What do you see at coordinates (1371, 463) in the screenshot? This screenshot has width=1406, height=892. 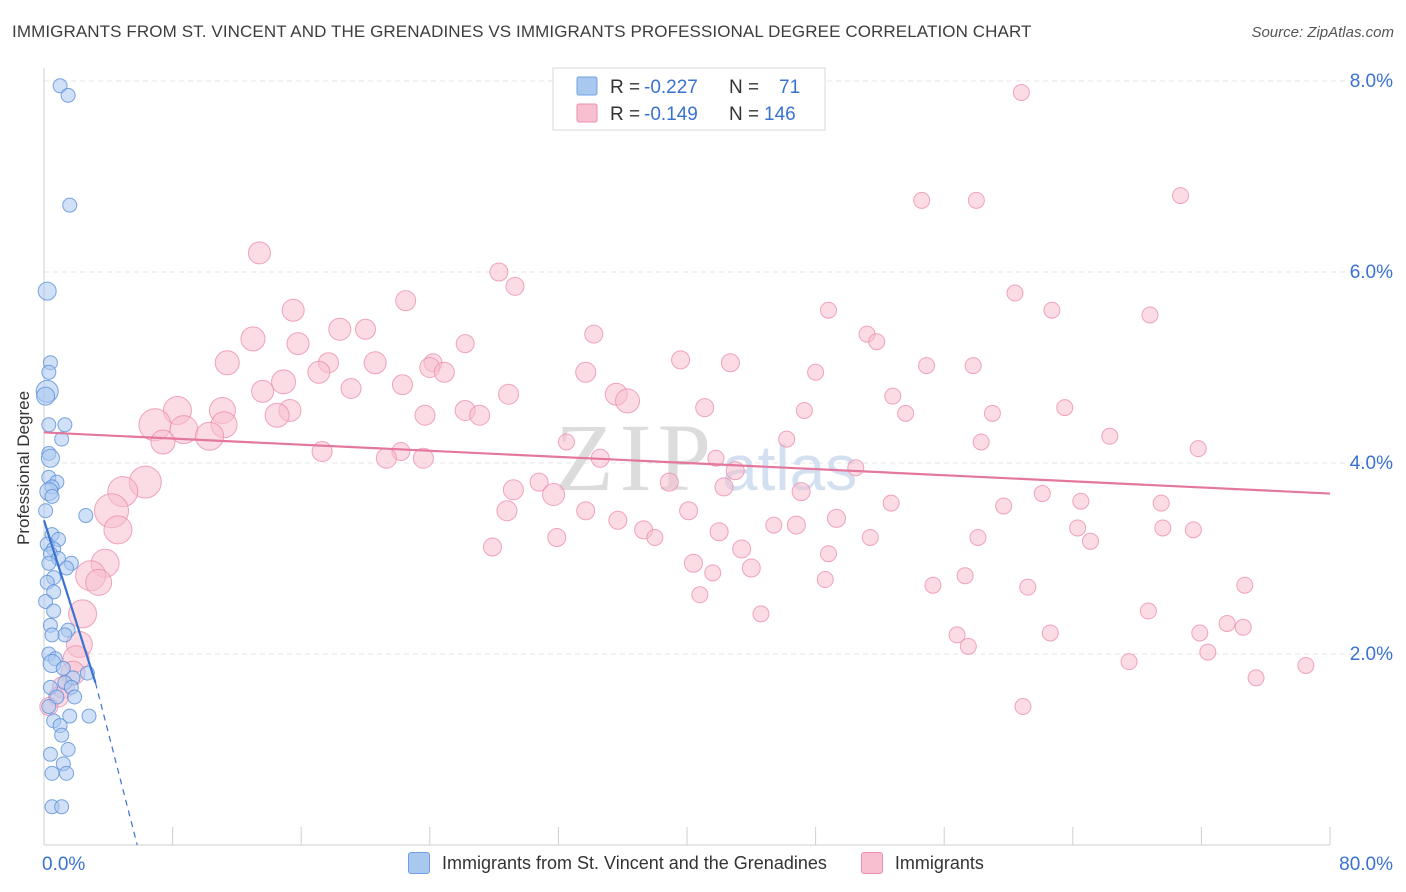 I see `y-tick-label-1: 4.0%` at bounding box center [1371, 463].